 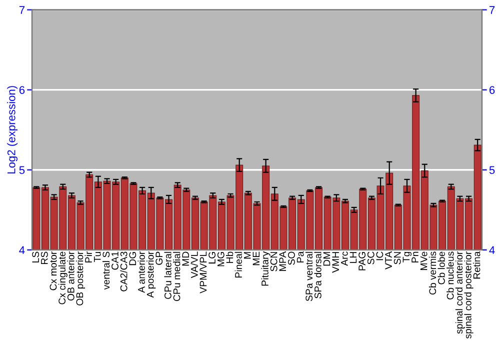 I want to click on x-tick-label: SPa ventral, so click(x=309, y=277).